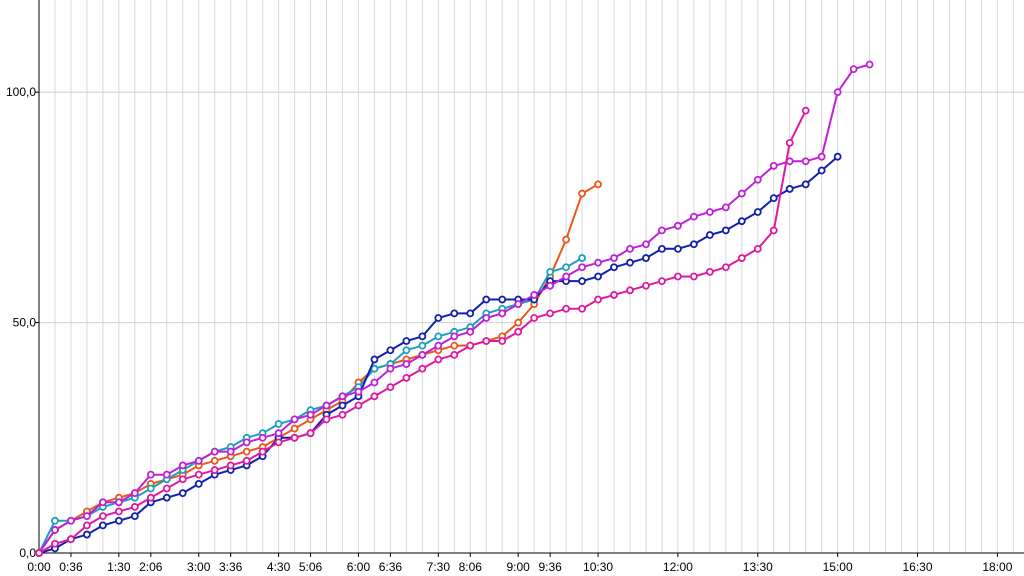 The image size is (1024, 576). What do you see at coordinates (439, 567) in the screenshot?
I see `x-tick-label: 7:30` at bounding box center [439, 567].